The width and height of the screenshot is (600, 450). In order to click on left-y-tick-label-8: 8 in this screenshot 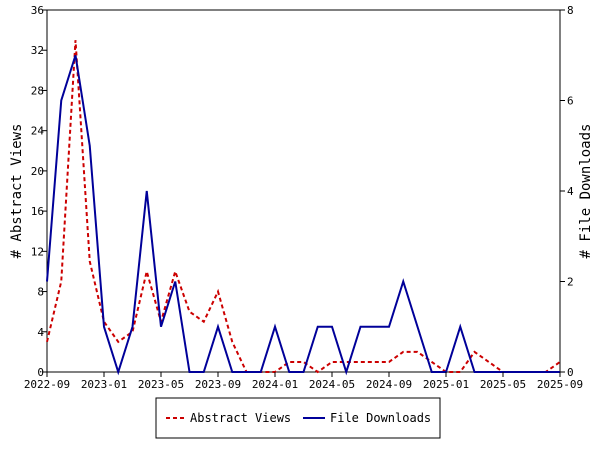, I will do `click(40, 292)`.